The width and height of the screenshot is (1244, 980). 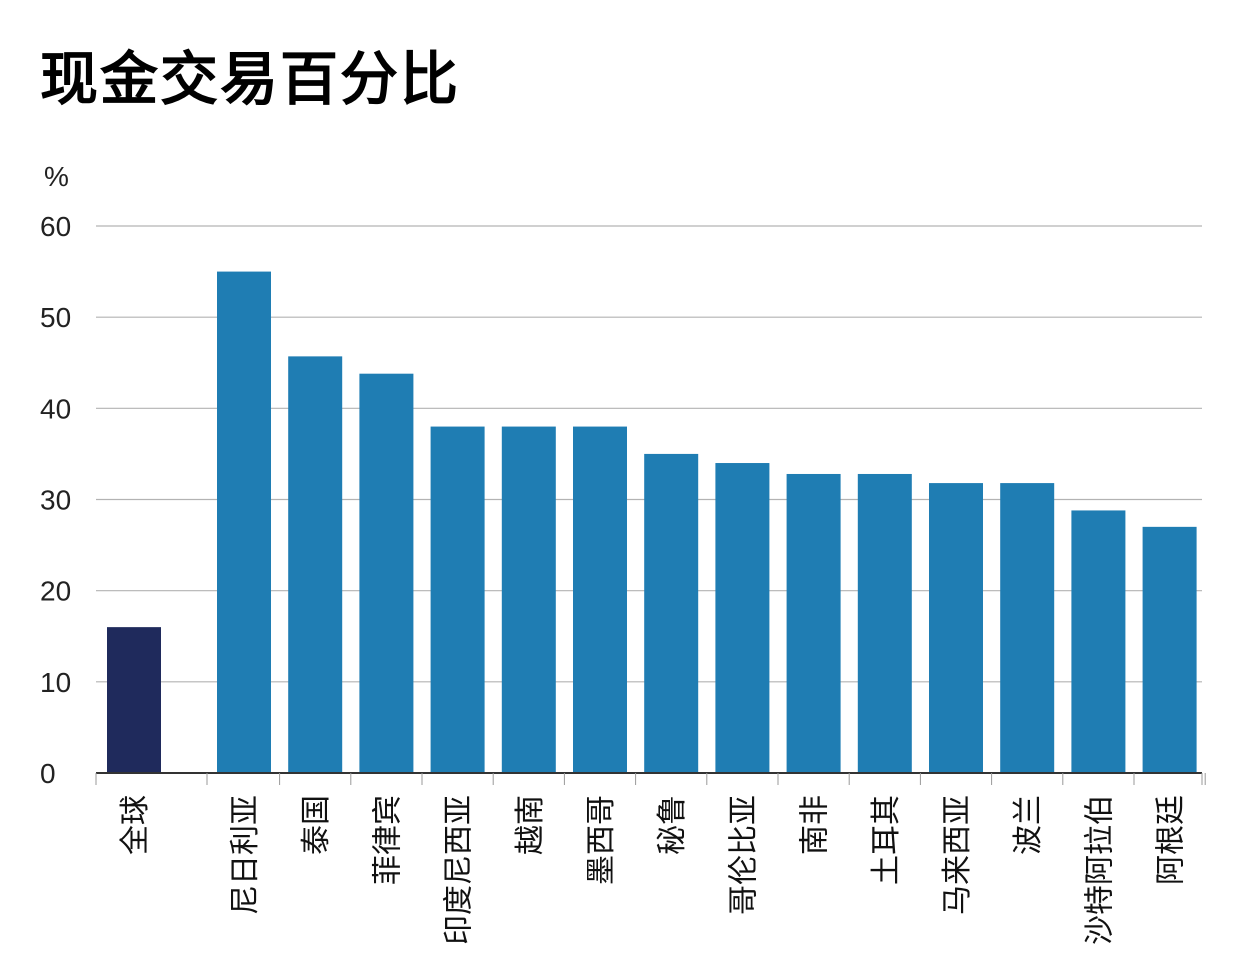 I want to click on x-category-label: 秘鲁, so click(x=672, y=825).